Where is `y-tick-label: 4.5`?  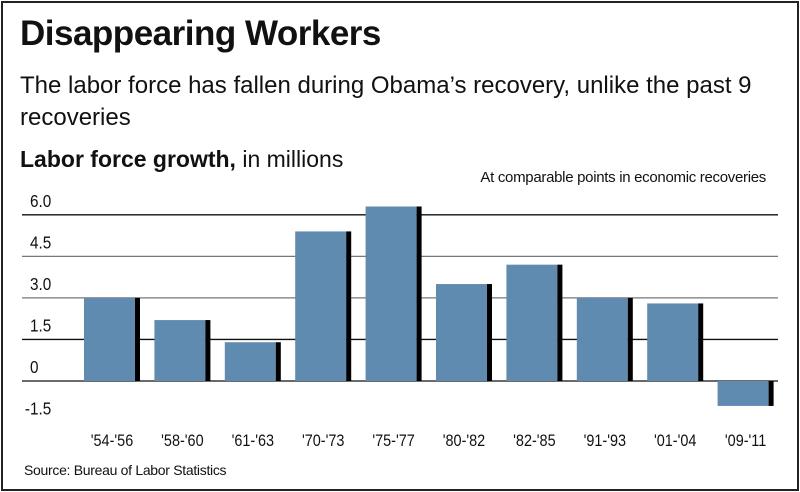
y-tick-label: 4.5 is located at coordinates (40, 242).